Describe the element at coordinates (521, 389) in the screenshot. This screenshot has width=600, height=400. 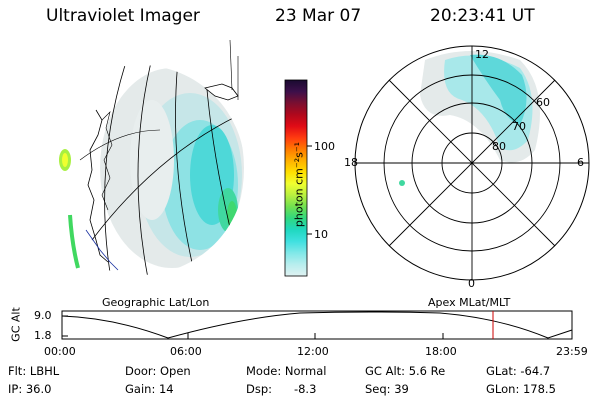
I see `info-glon: GLon: 178.5` at that location.